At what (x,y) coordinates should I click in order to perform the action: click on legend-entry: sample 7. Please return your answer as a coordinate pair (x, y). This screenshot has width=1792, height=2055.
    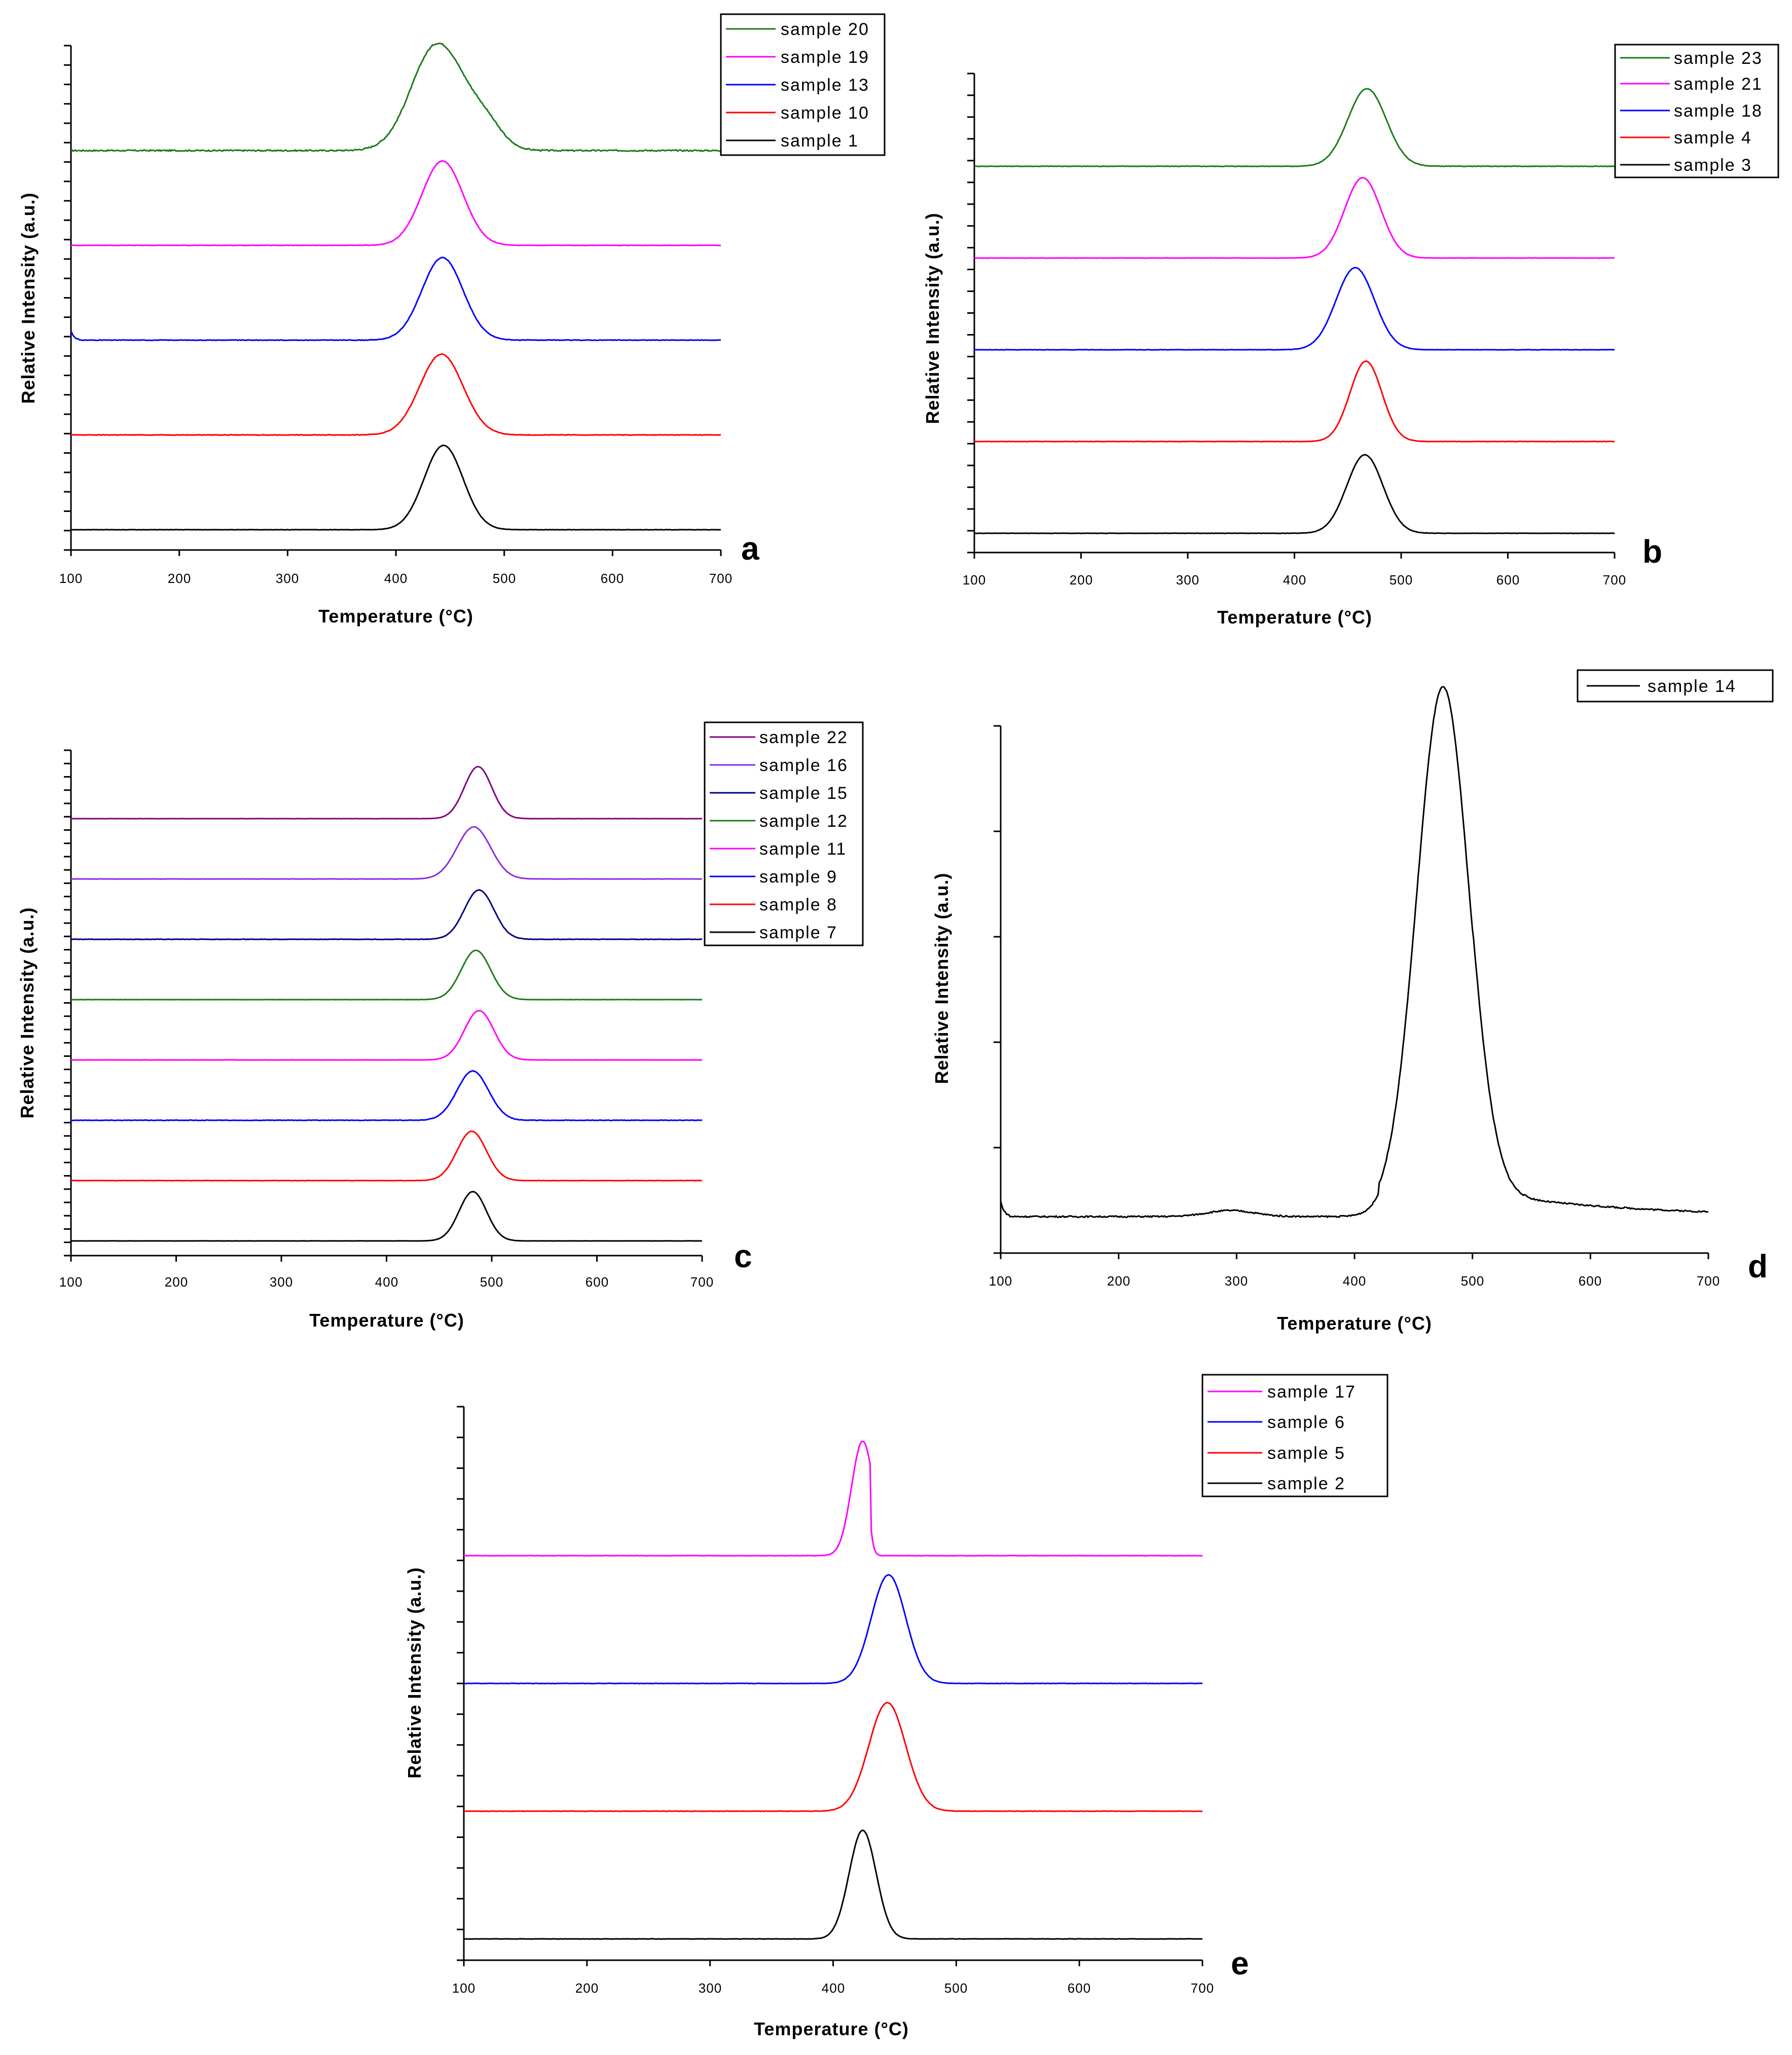
    Looking at the image, I should click on (773, 932).